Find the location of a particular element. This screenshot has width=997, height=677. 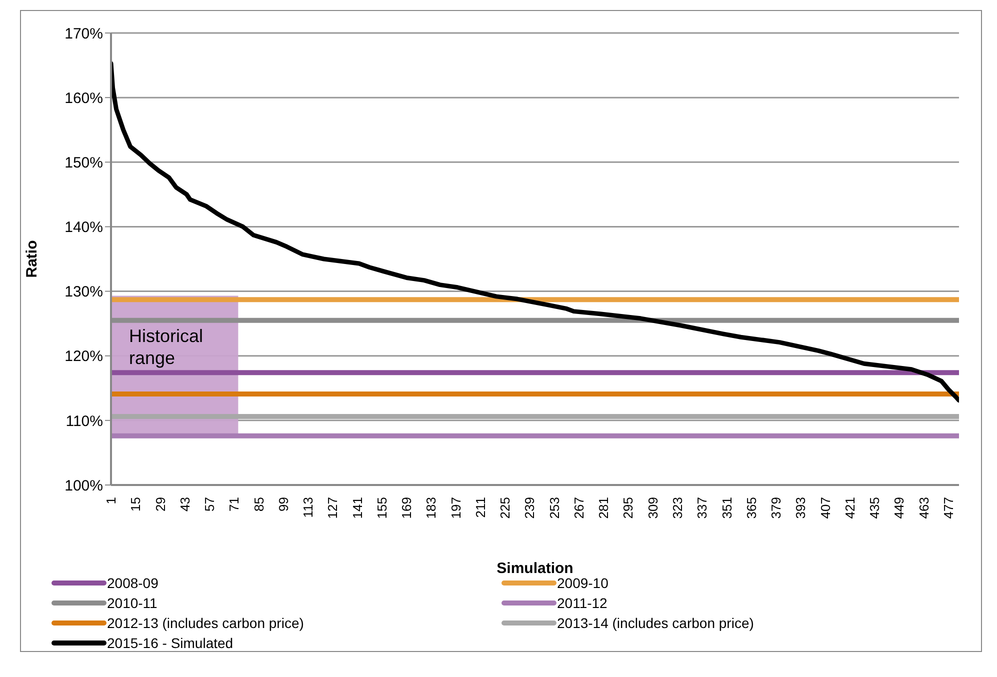

x-tick-label: 421 is located at coordinates (850, 508).